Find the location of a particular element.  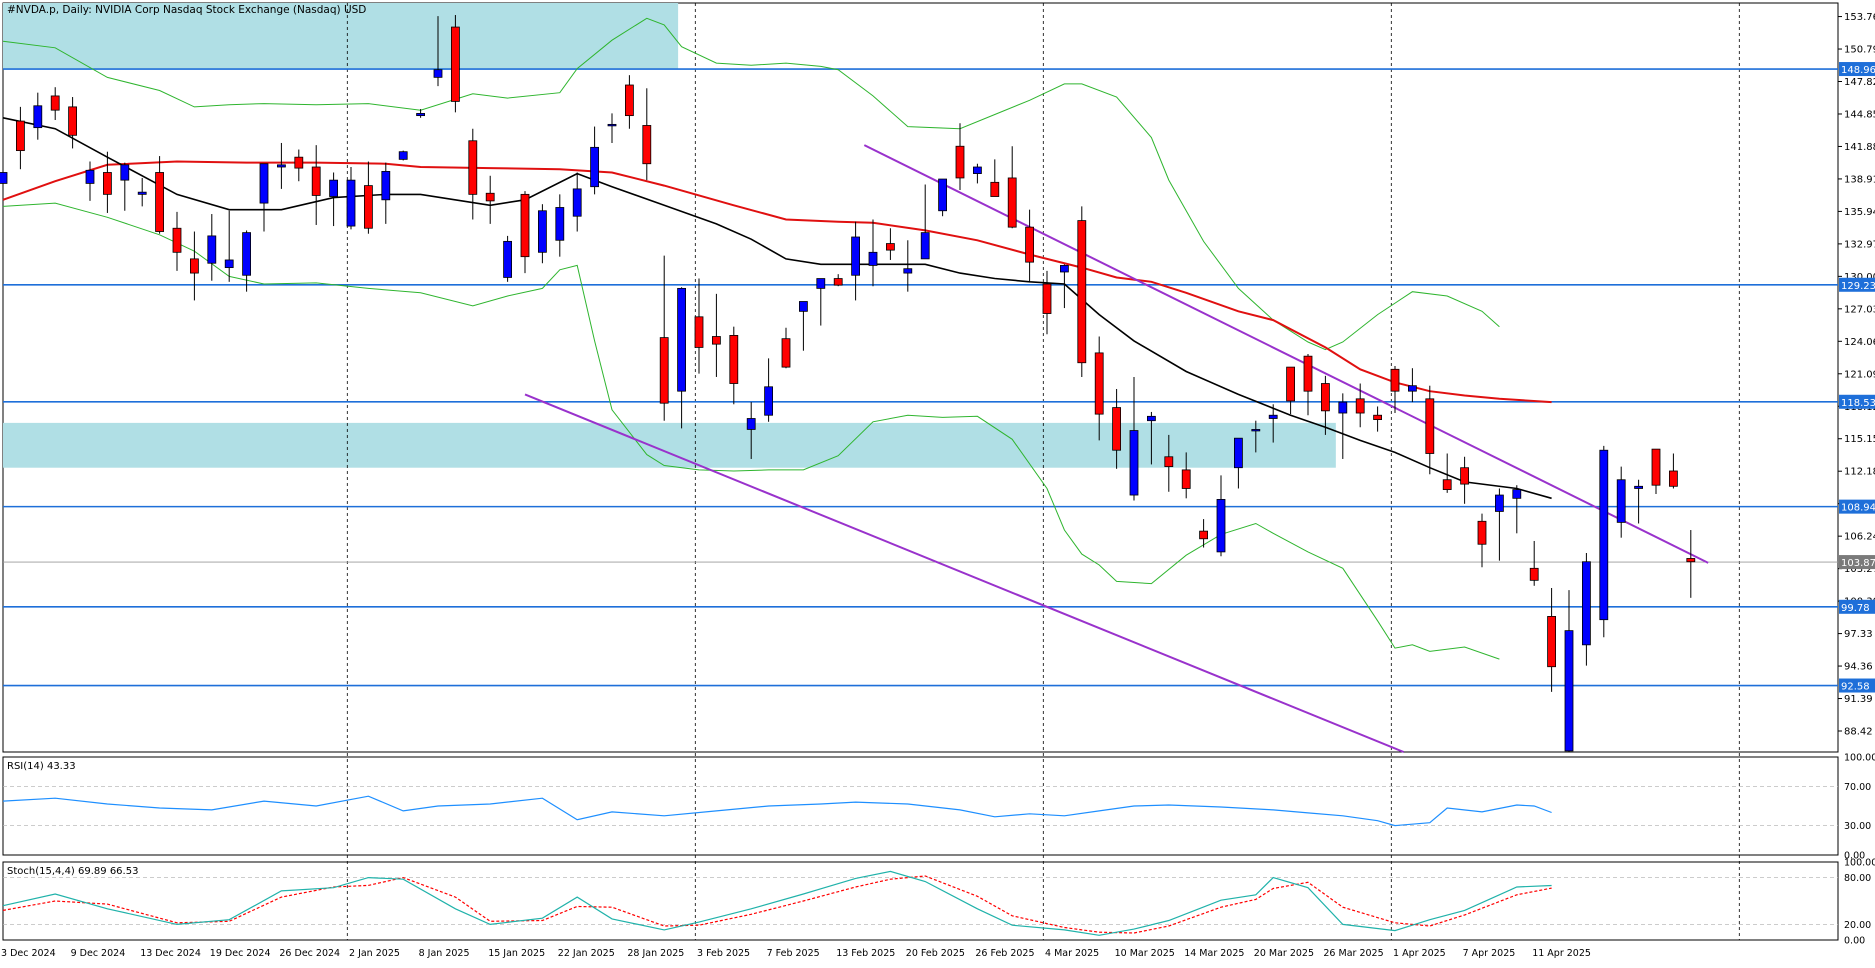

date-label: 8 Jan 2025 is located at coordinates (444, 953).